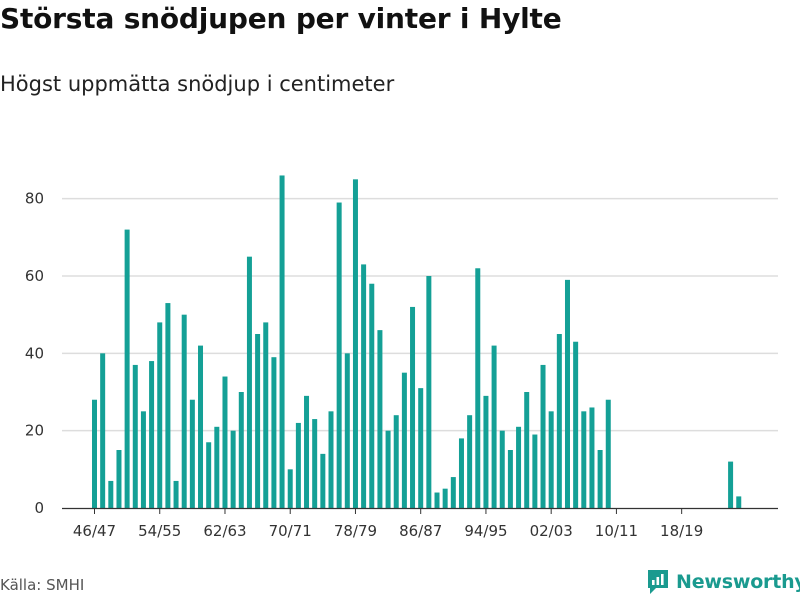 This screenshot has width=800, height=600. Describe the element at coordinates (34, 199) in the screenshot. I see `y-tick-label: 80` at that location.